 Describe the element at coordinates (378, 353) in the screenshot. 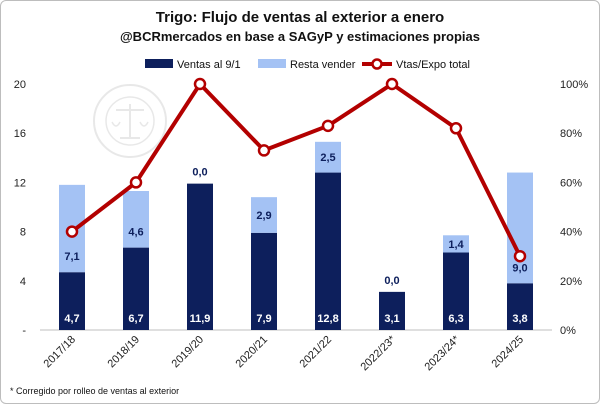

I see `x-tick-label-5: 2022/23*` at that location.